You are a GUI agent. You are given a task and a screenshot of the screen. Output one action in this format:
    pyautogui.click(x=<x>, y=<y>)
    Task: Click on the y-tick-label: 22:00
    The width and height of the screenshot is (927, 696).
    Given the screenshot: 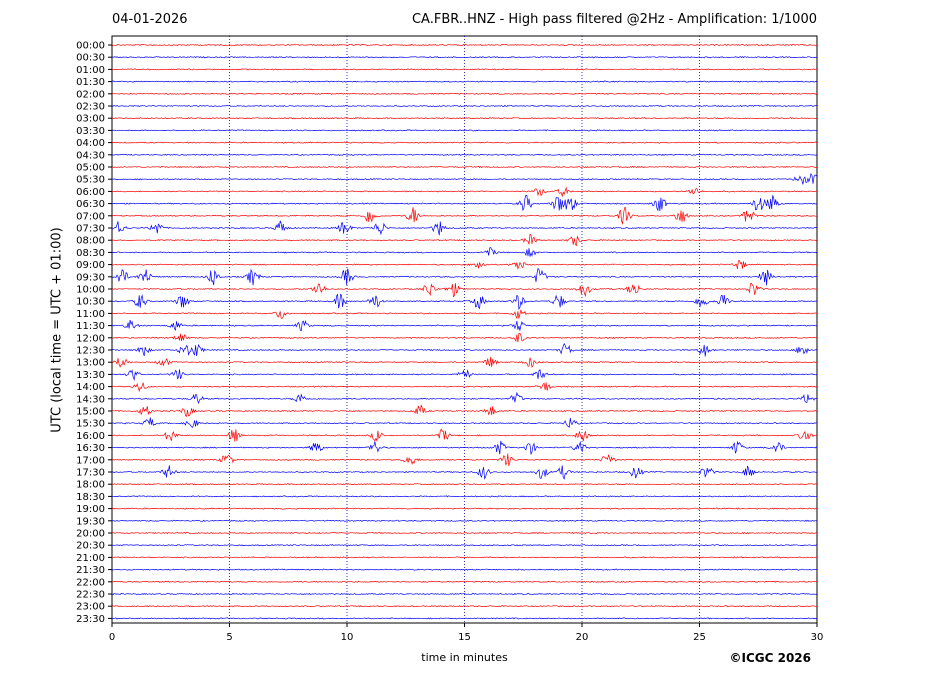 What is the action you would take?
    pyautogui.click(x=90, y=582)
    